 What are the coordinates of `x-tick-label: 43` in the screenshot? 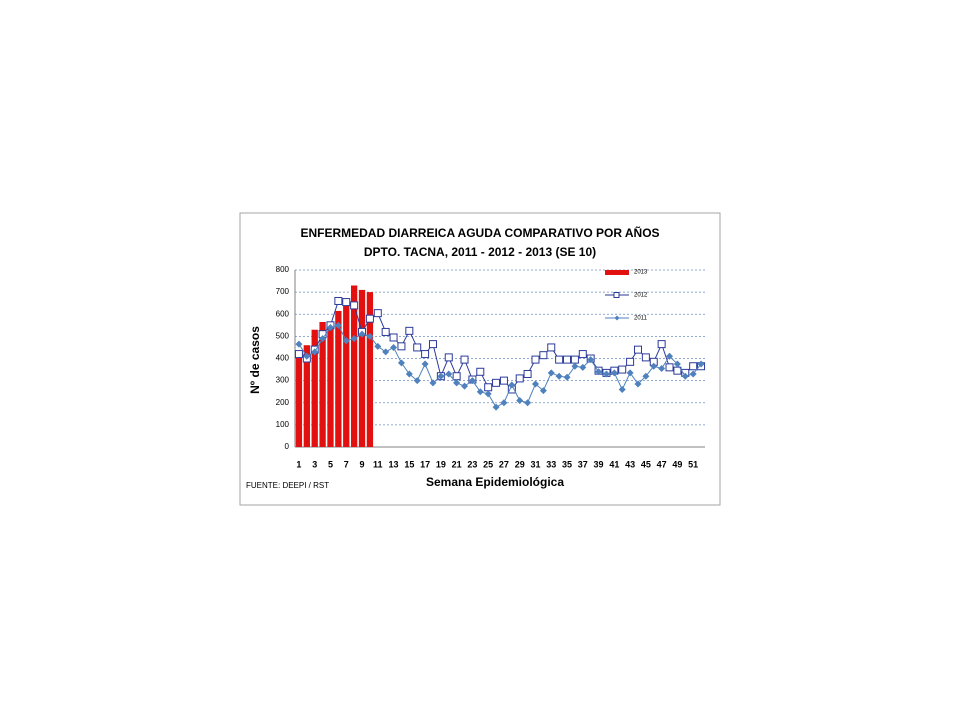 It's located at (630, 464).